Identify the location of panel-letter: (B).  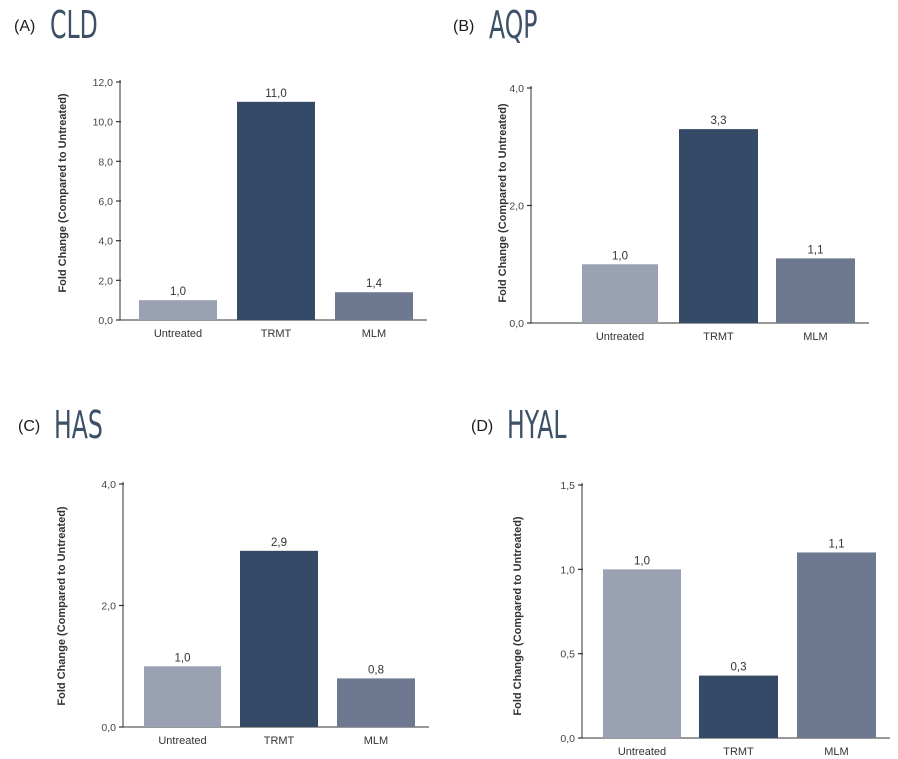
(464, 26).